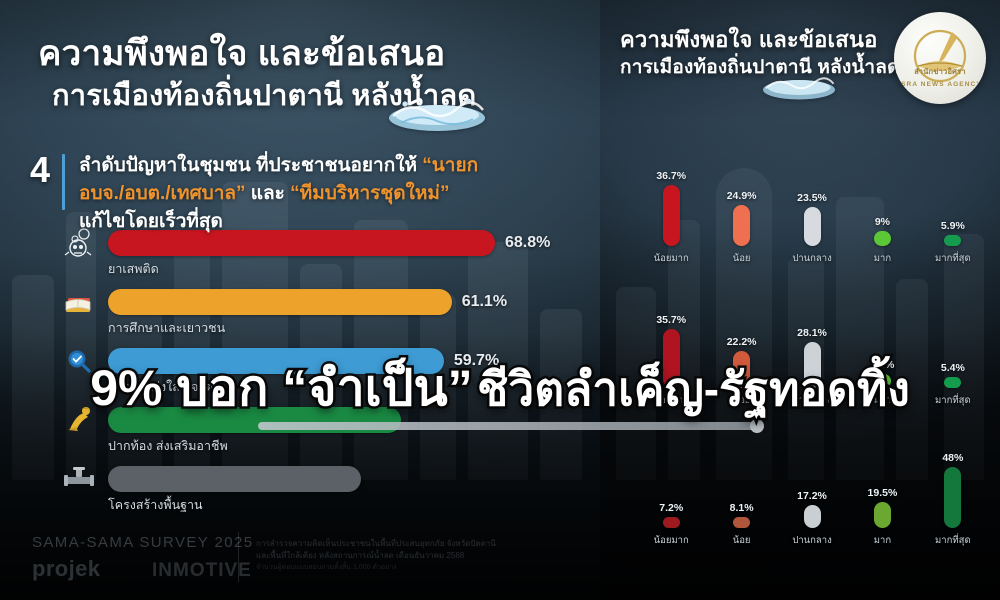 This screenshot has width=1000, height=600. What do you see at coordinates (882, 218) in the screenshot?
I see `bar-column: 9% มาก` at bounding box center [882, 218].